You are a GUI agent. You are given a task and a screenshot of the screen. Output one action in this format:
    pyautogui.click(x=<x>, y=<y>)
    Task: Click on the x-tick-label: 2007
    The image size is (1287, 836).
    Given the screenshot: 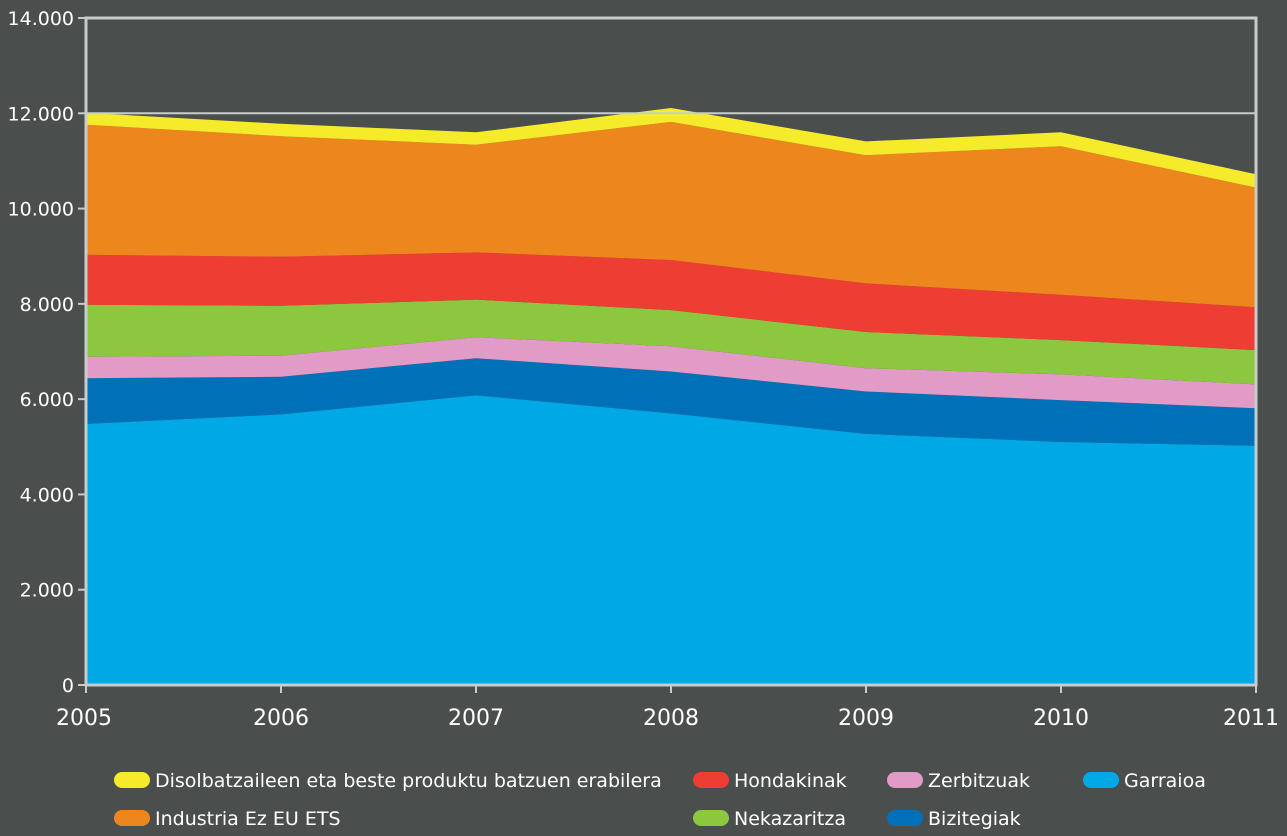 What is the action you would take?
    pyautogui.click(x=476, y=718)
    